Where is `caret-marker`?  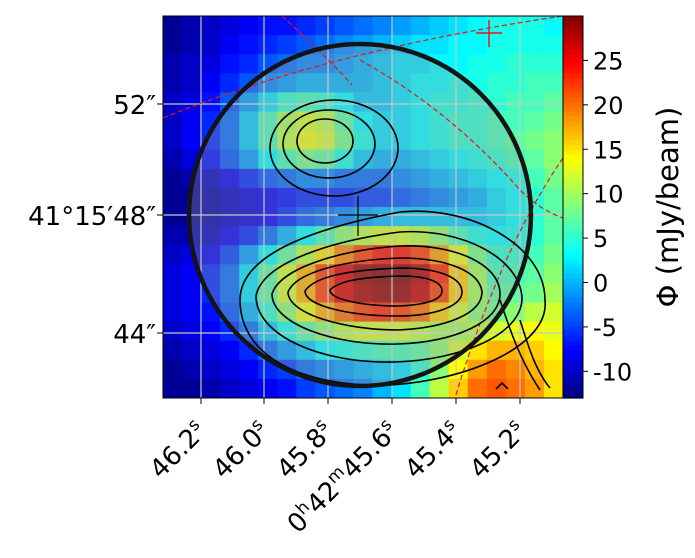
caret-marker is located at coordinates (502, 385).